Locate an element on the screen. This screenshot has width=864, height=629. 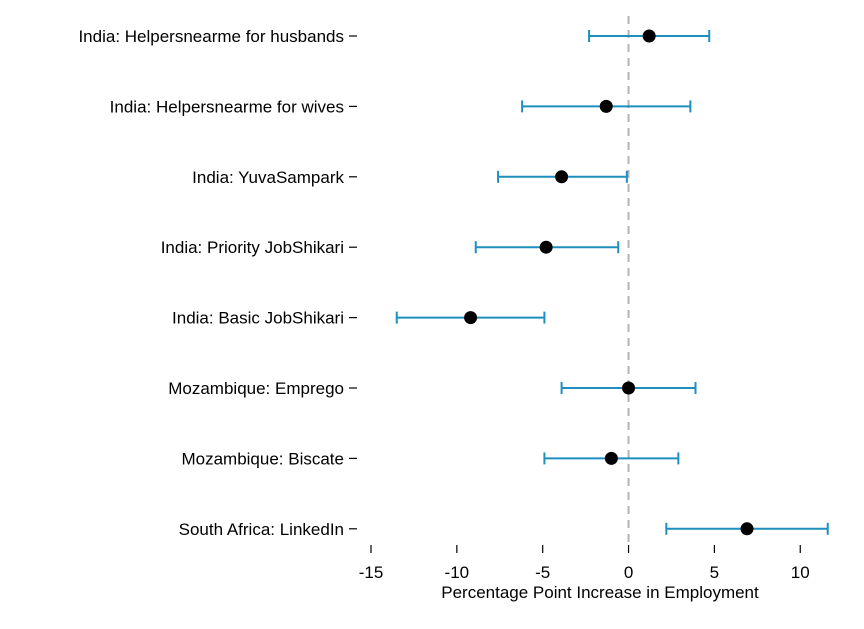
y-tick-label: India: Basic JobShikari is located at coordinates (258, 318).